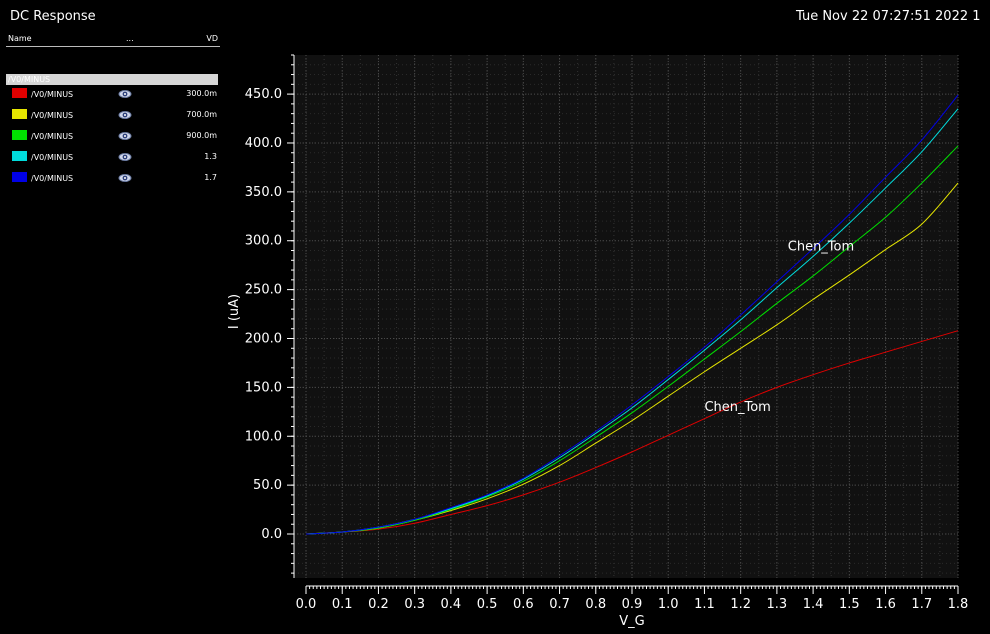  I want to click on y-tick-label: 250.0, so click(263, 290).